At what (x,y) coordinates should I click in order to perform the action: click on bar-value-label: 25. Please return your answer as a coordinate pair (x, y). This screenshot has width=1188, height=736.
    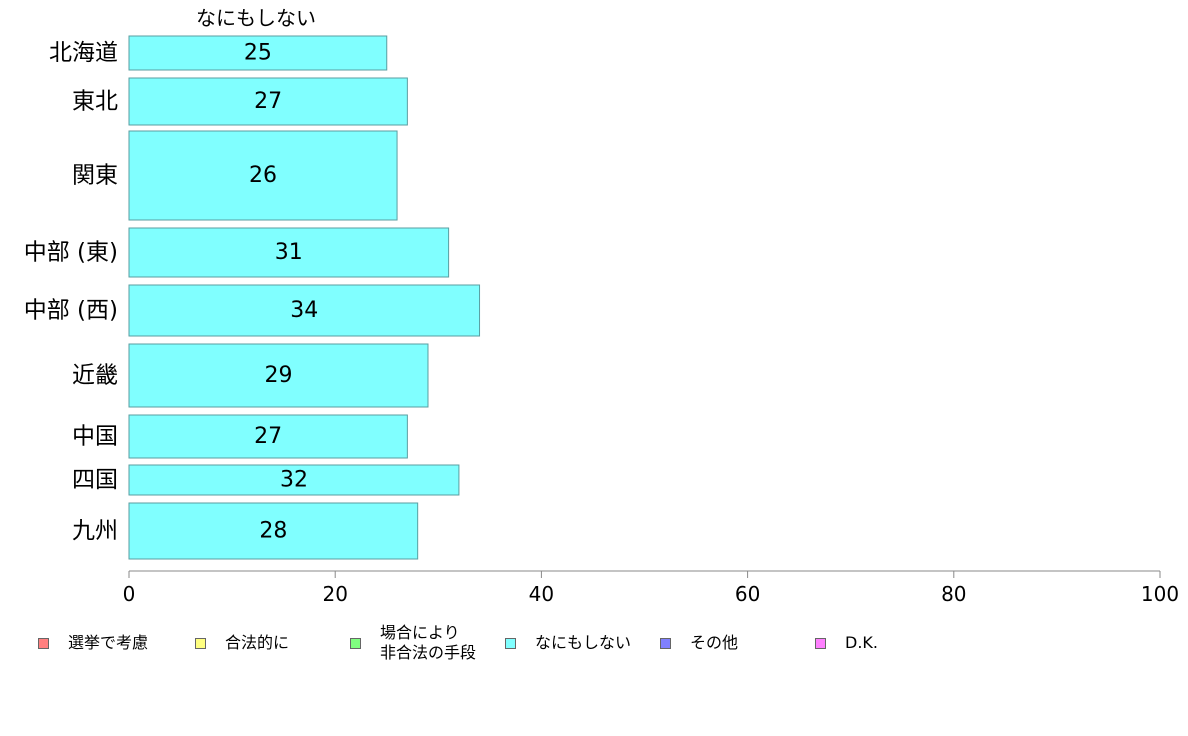
    Looking at the image, I should click on (258, 53).